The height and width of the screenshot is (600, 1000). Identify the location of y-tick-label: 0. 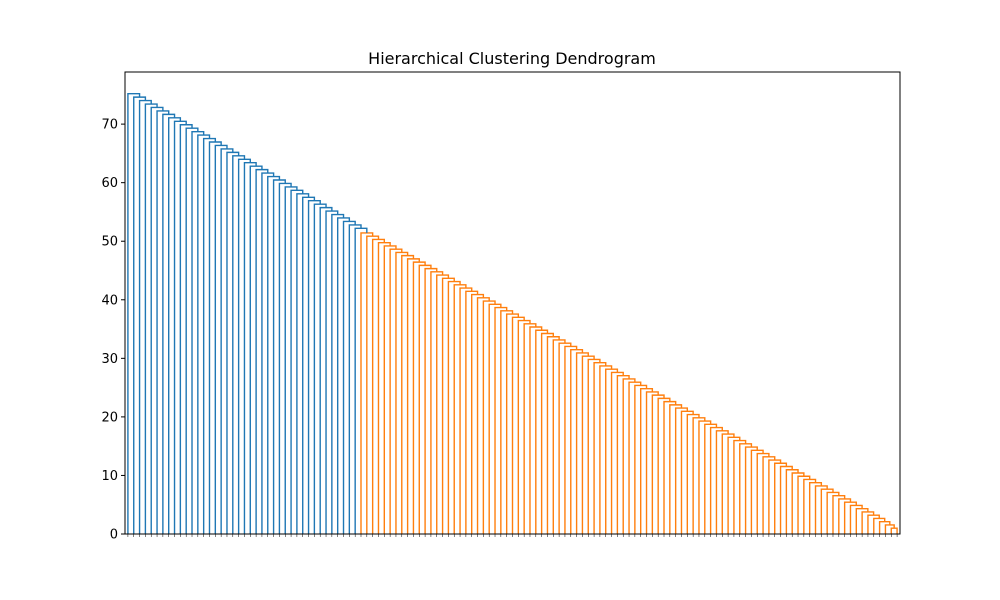
(114, 535).